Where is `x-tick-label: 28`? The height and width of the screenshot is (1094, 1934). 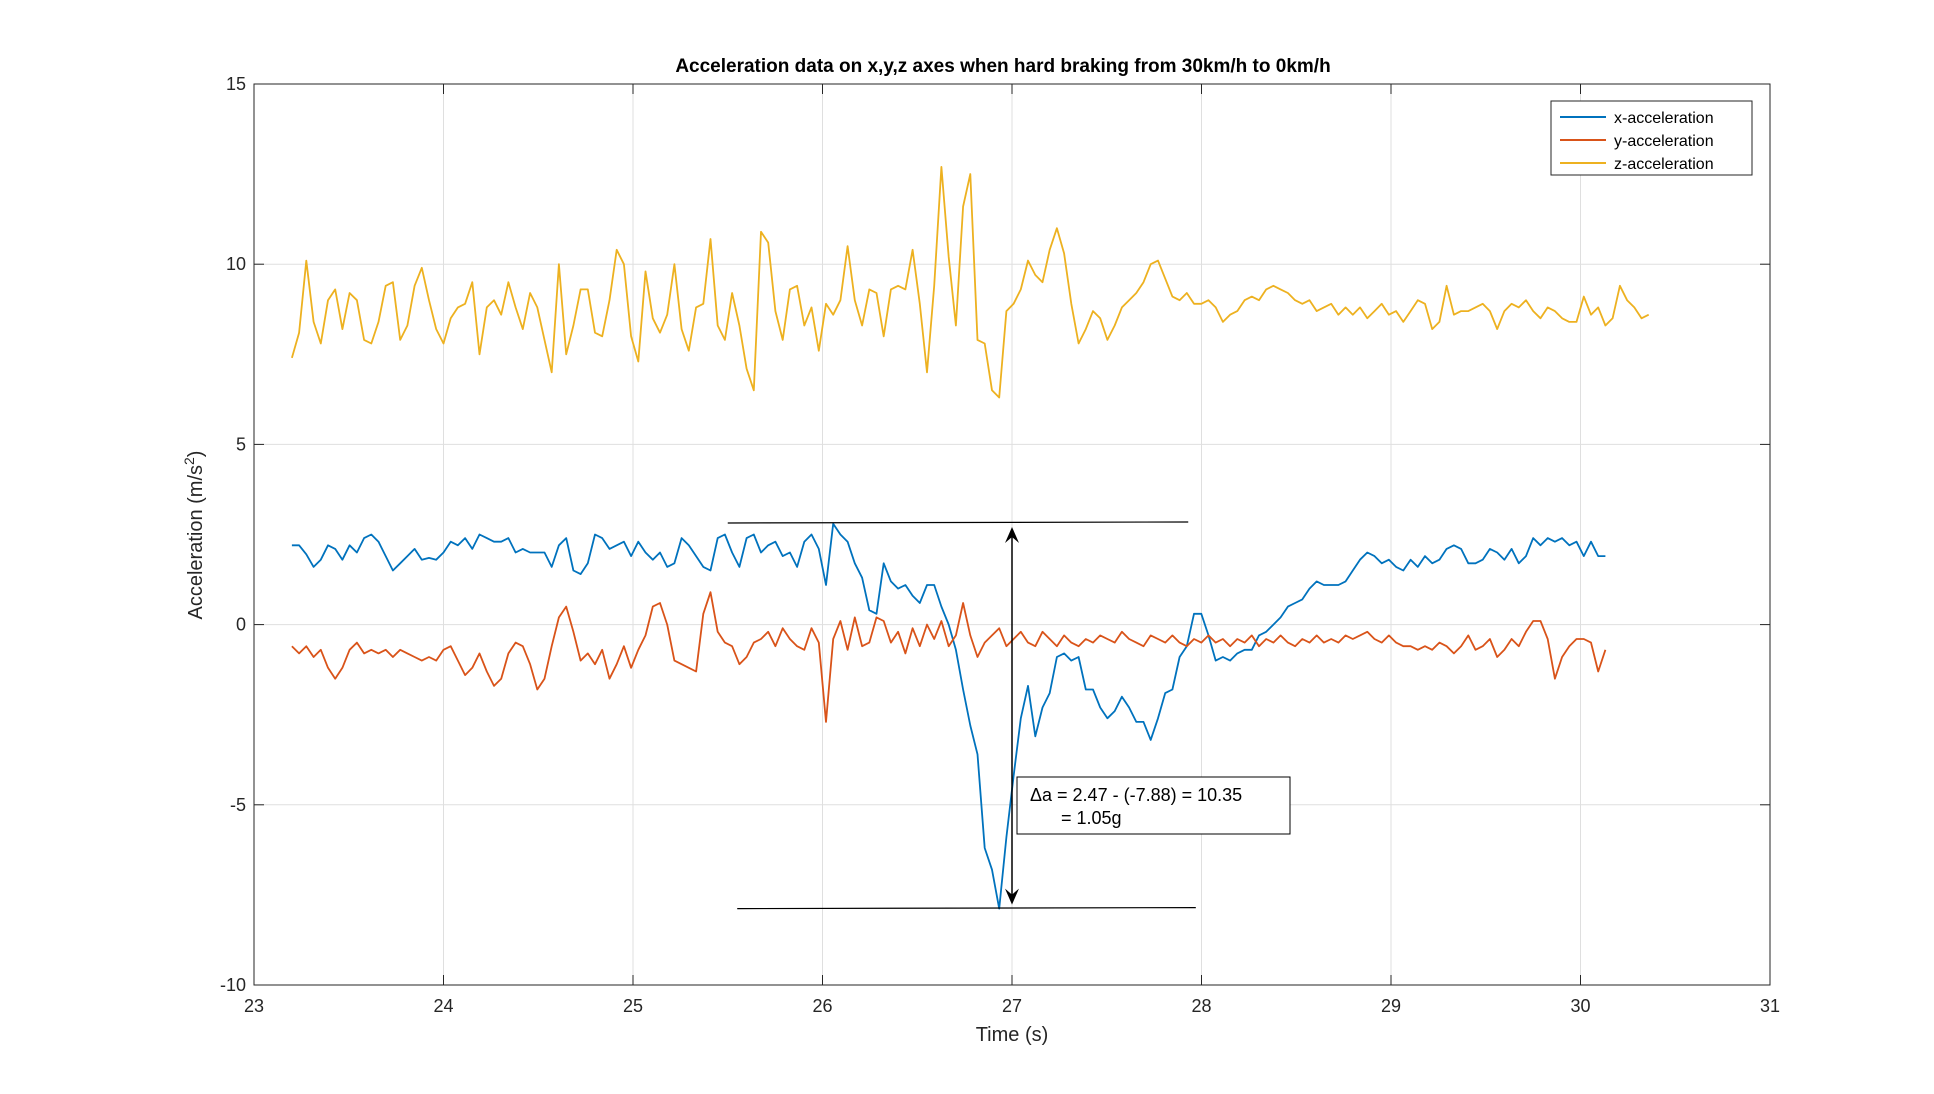 x-tick-label: 28 is located at coordinates (1201, 1006).